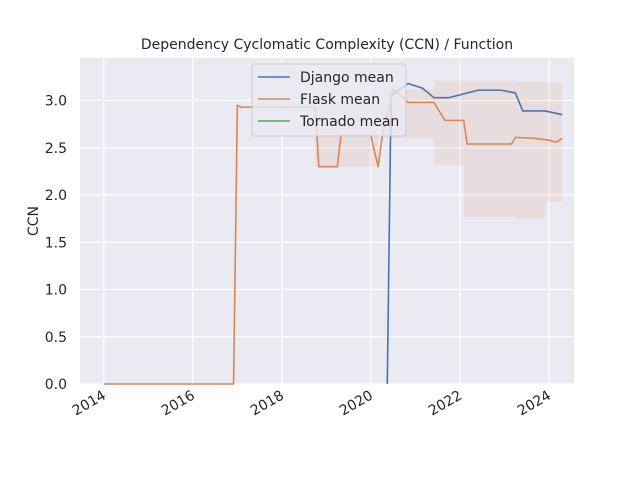 The image size is (640, 480). Describe the element at coordinates (56, 196) in the screenshot. I see `y-tick-label: 2.0` at that location.